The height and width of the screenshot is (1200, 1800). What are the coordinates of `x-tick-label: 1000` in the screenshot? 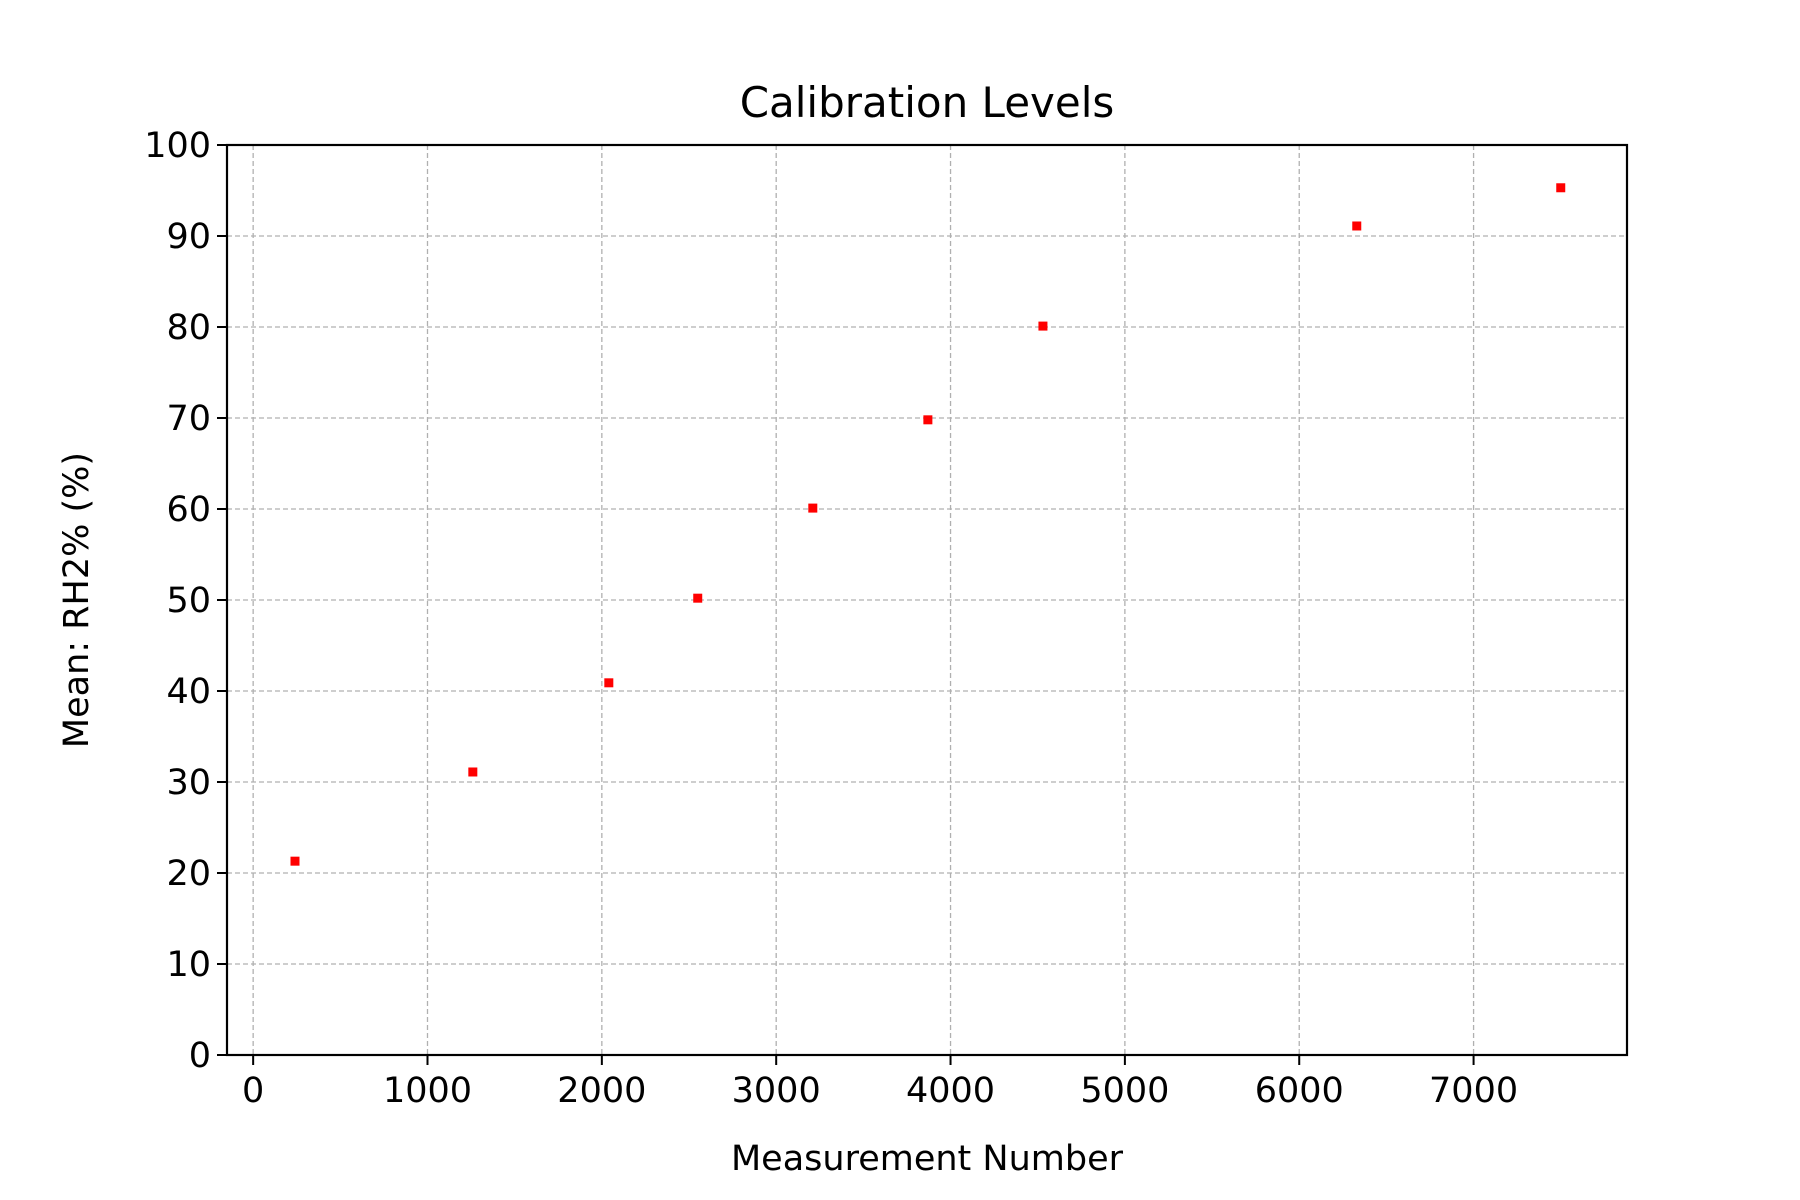 It's located at (427, 1091).